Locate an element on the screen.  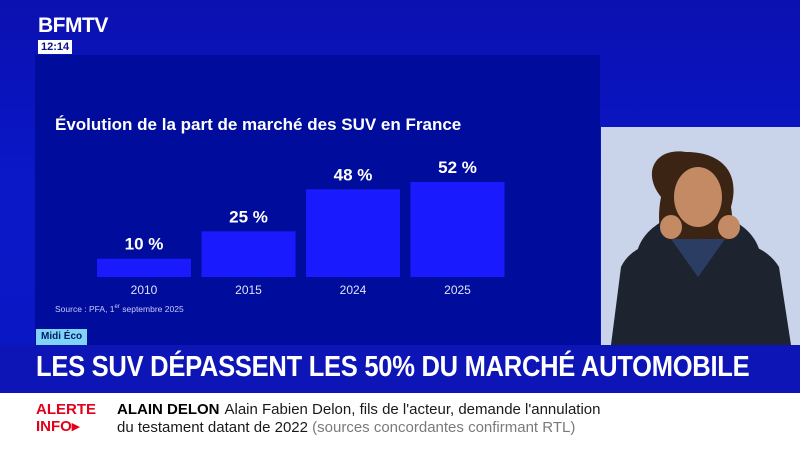
clock: 12:14 is located at coordinates (55, 47).